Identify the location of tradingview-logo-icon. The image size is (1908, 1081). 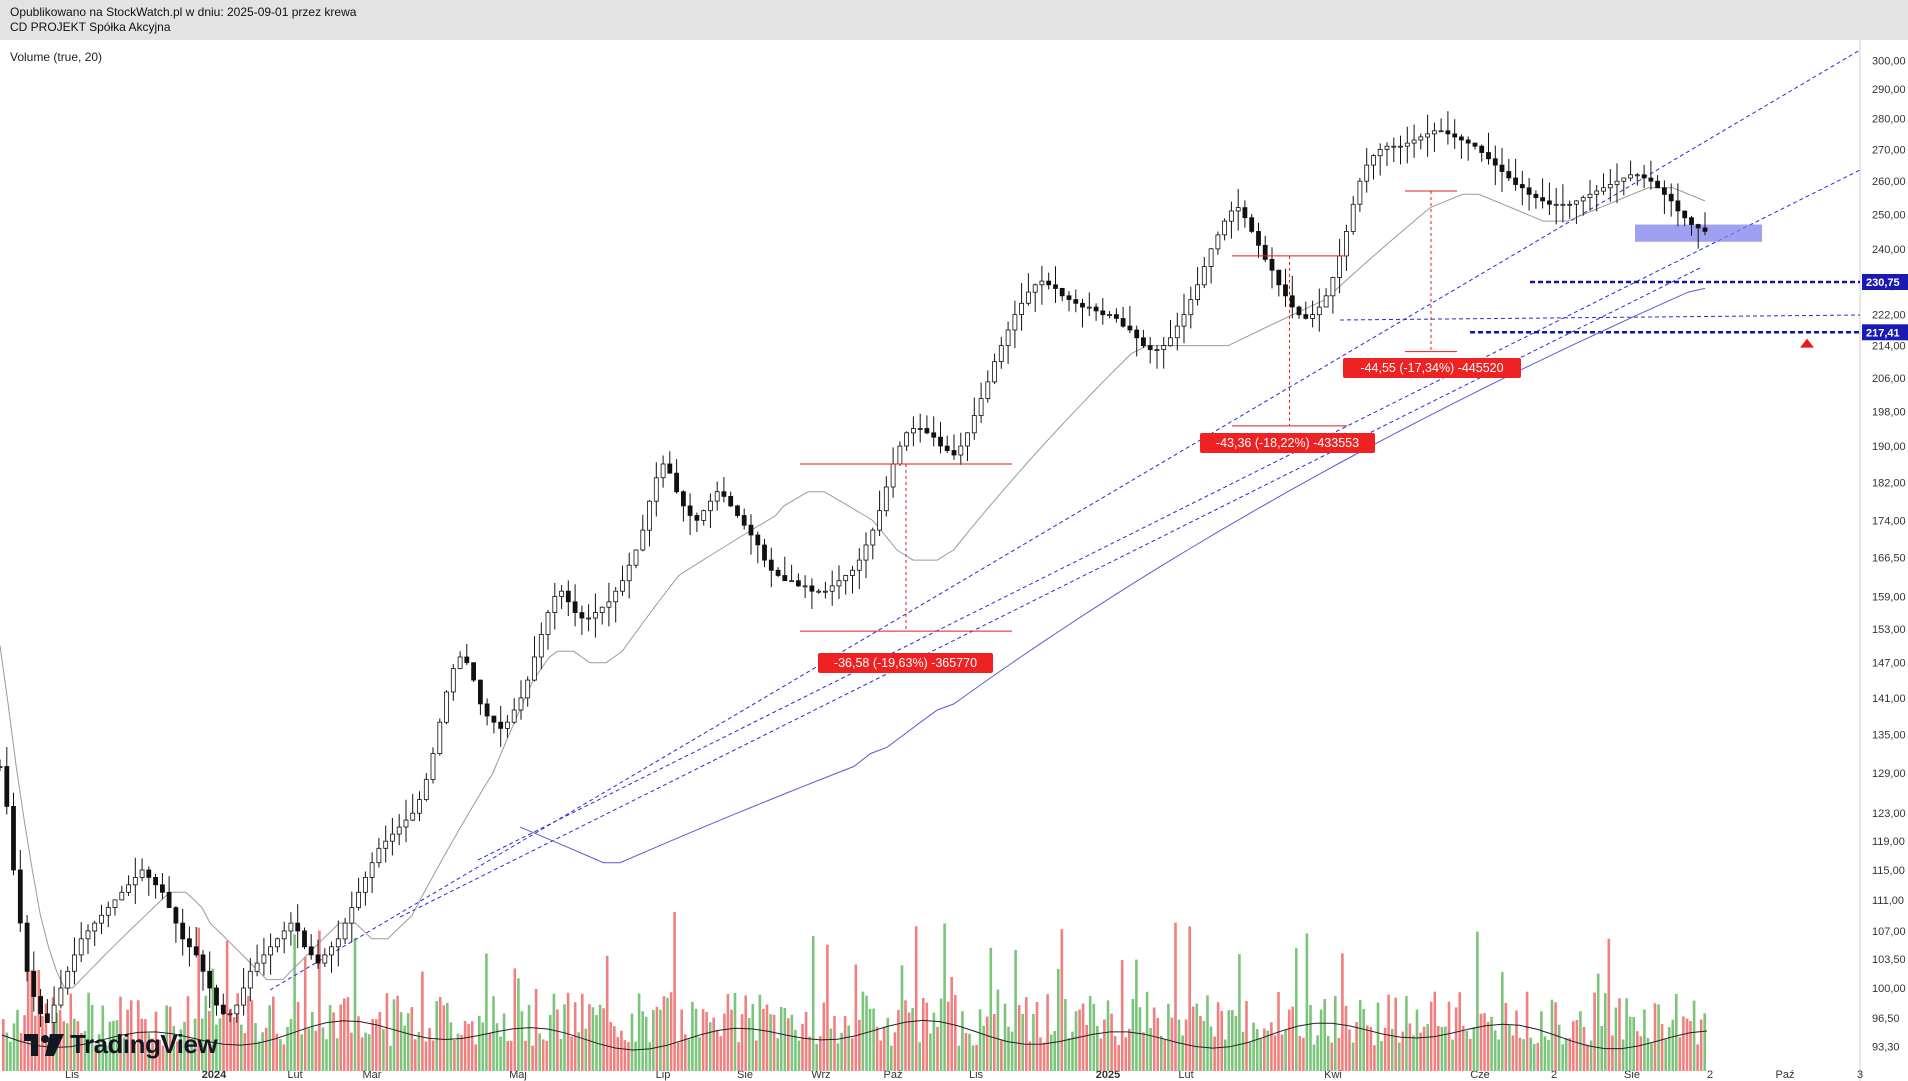
(44, 1044).